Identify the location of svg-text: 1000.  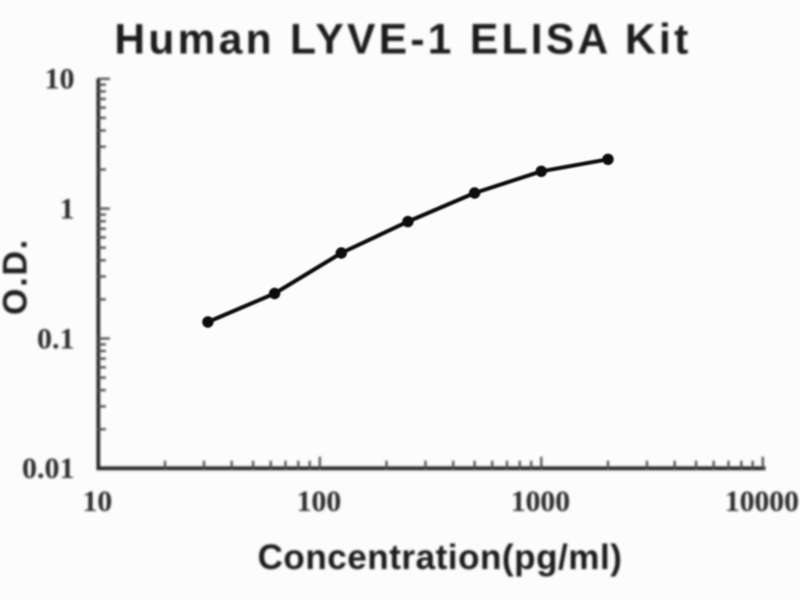
(540, 501).